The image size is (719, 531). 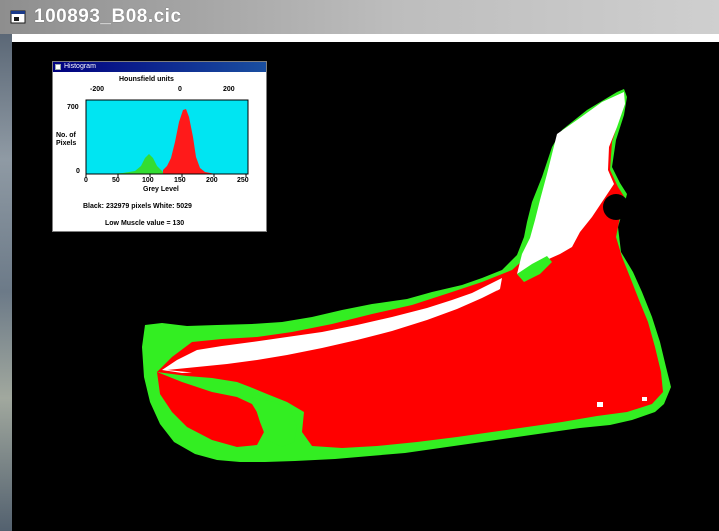 What do you see at coordinates (161, 189) in the screenshot?
I see `x-axis-label: Grey Level` at bounding box center [161, 189].